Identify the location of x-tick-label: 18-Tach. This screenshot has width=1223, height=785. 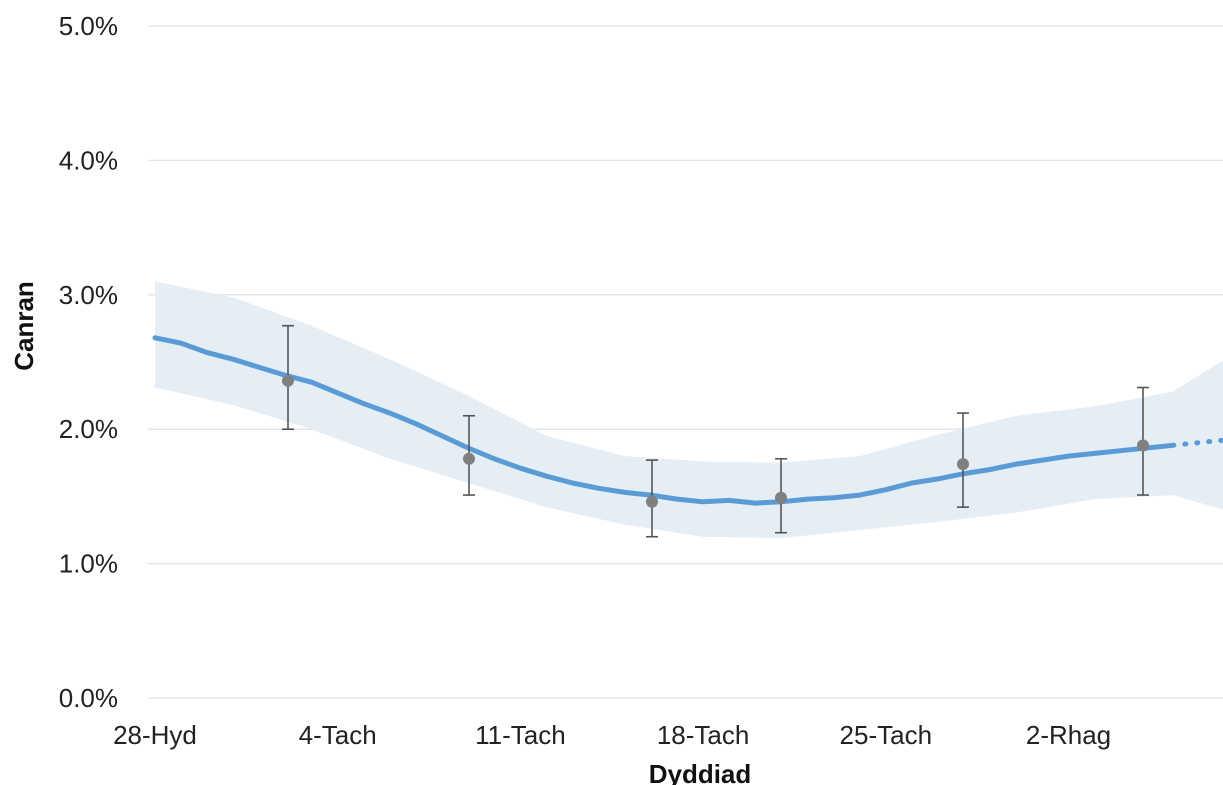
(703, 735).